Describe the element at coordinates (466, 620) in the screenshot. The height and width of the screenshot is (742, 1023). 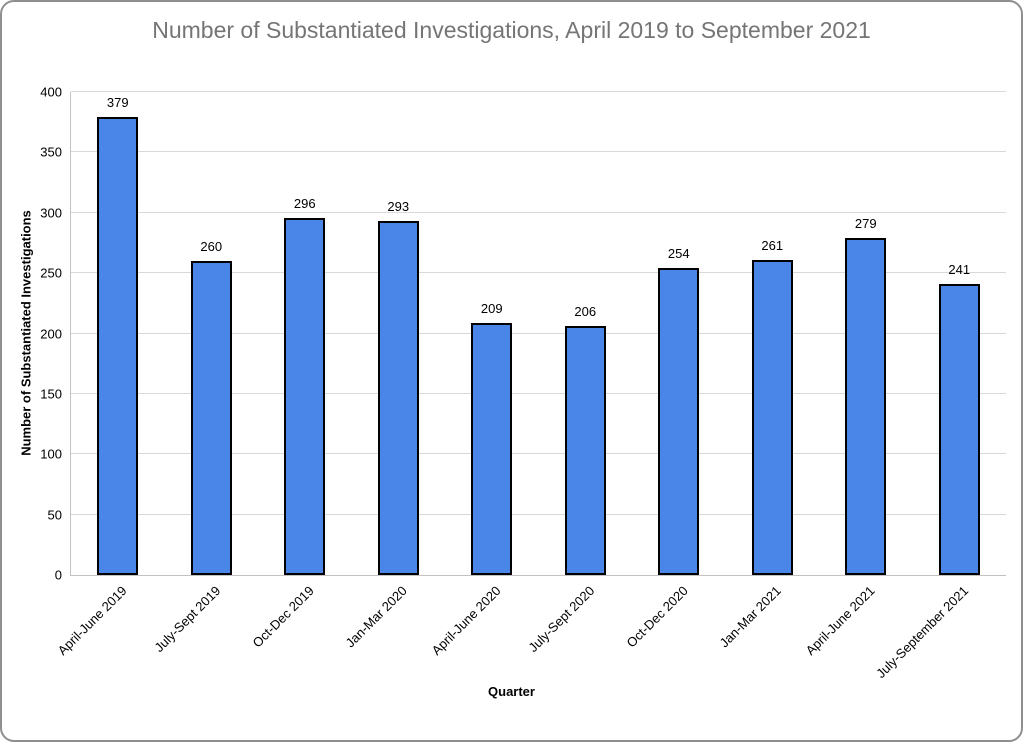
I see `x-tick-label: April-June 2020` at that location.